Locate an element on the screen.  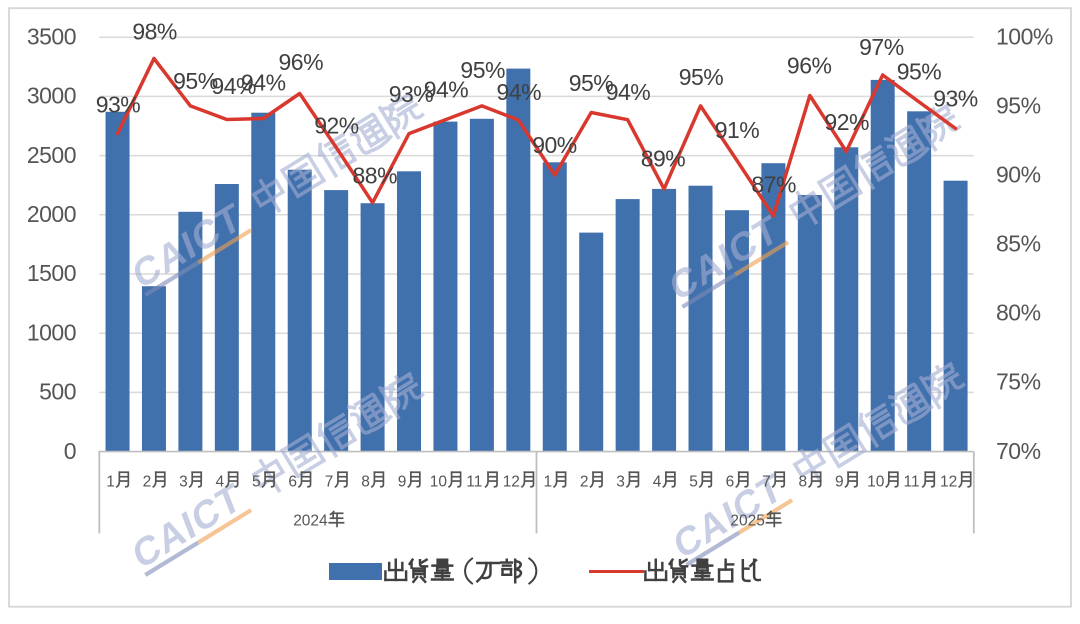
svg-text: 89% is located at coordinates (663, 158).